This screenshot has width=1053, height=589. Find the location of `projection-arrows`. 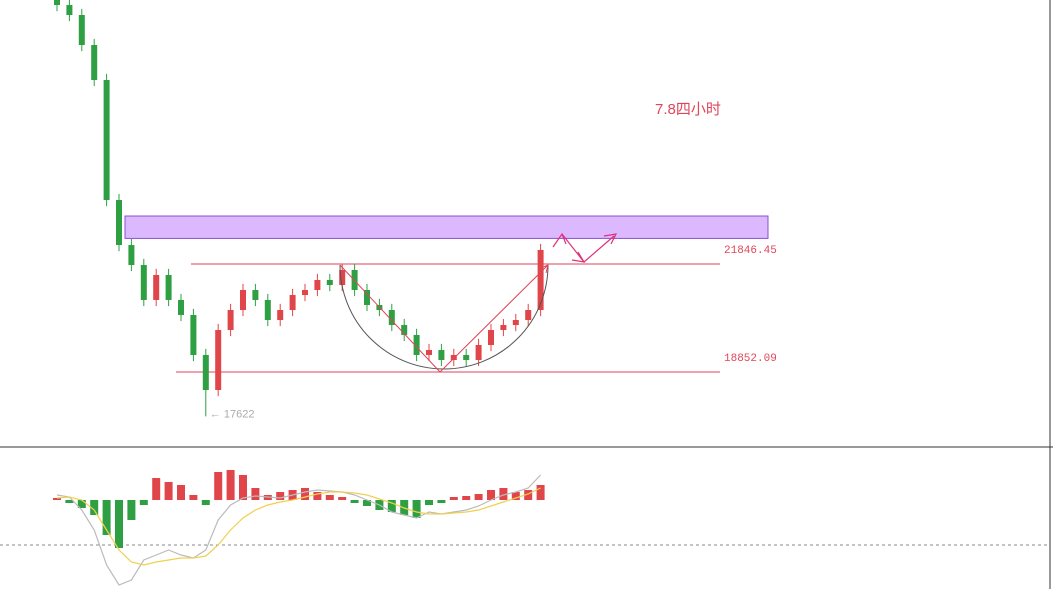

projection-arrows is located at coordinates (585, 247).